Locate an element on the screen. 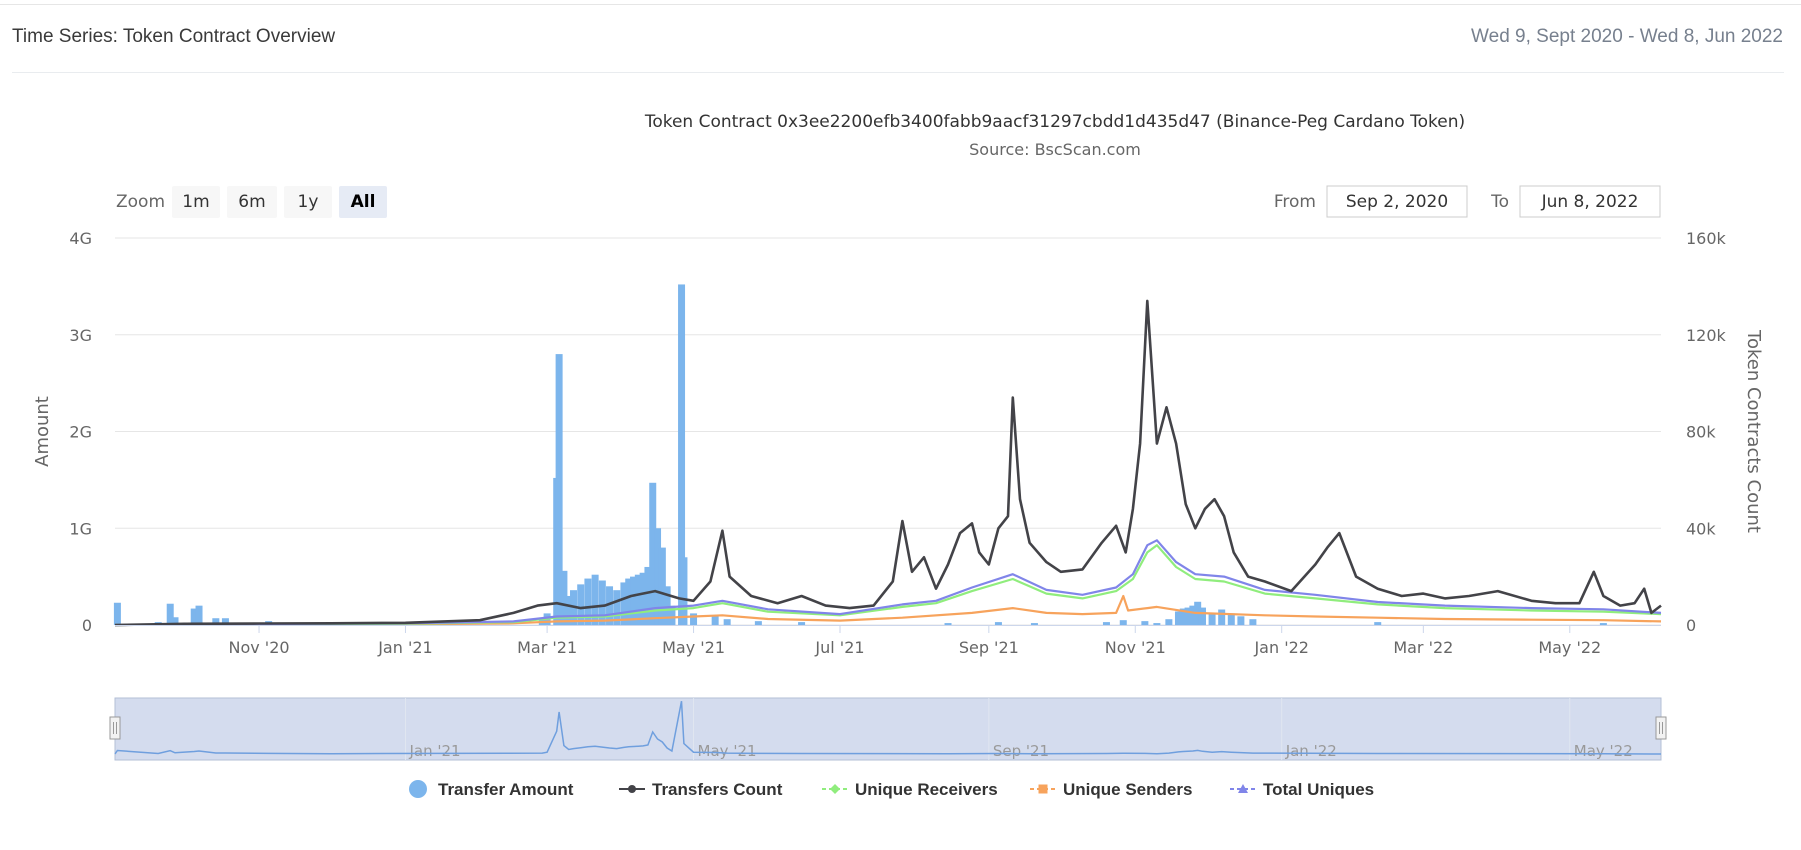  legend-label: Unique Receivers is located at coordinates (926, 789).